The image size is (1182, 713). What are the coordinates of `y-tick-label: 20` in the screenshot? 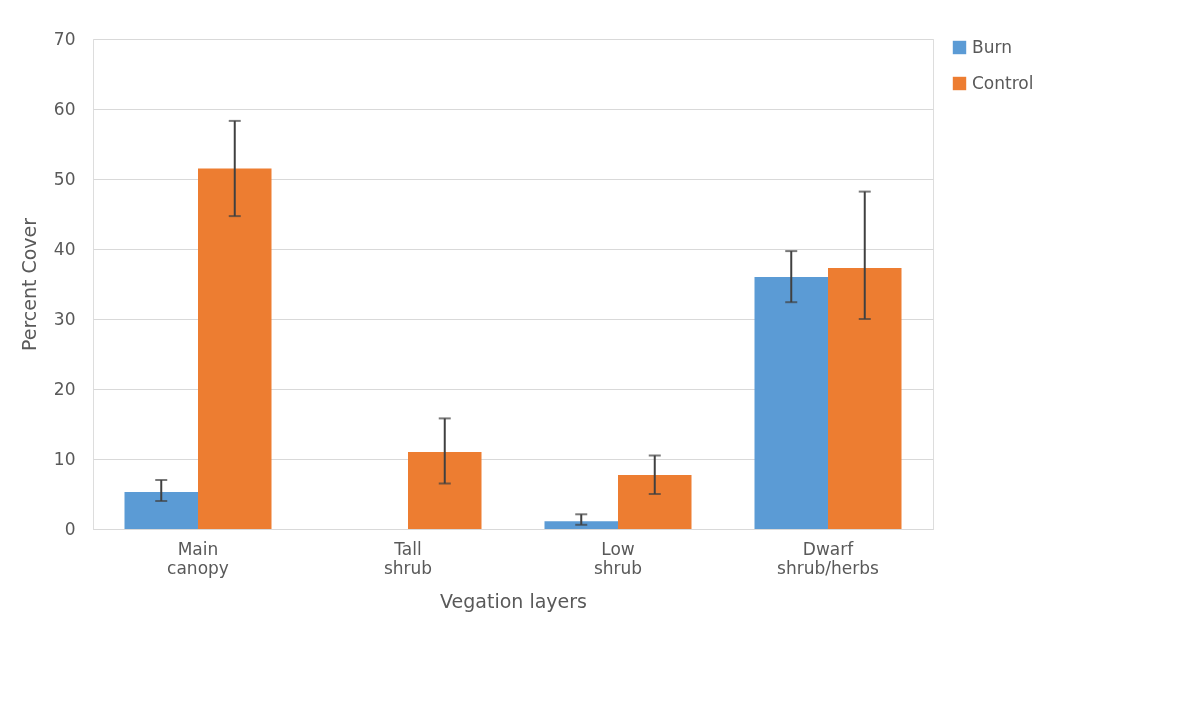 It's located at (64, 388).